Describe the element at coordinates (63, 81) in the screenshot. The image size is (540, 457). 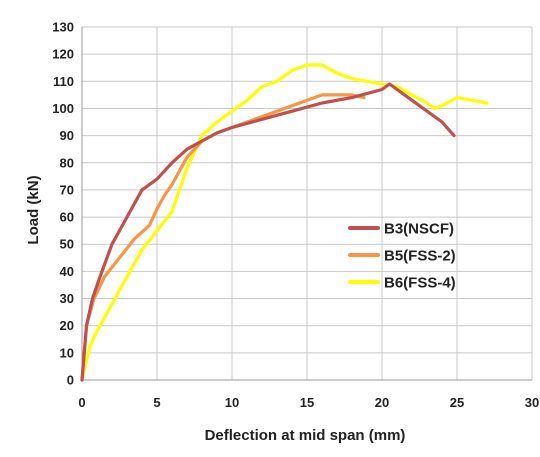
I see `y-tick-label: 110` at that location.